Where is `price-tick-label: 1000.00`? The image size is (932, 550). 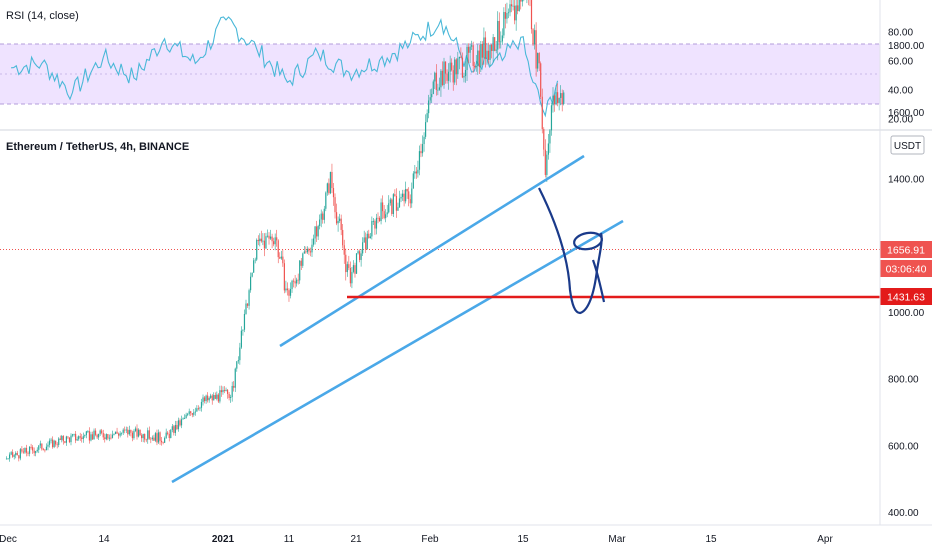
price-tick-label: 1000.00 is located at coordinates (906, 313).